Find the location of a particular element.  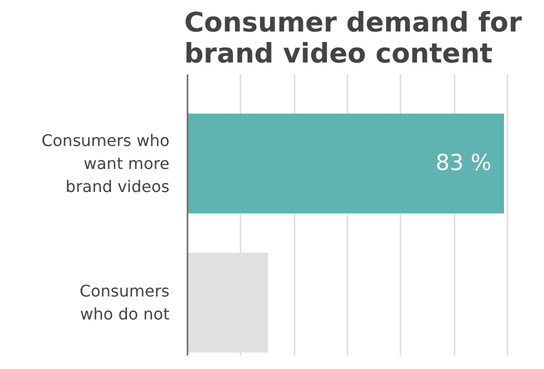

y-tick-label: Consumers who do not is located at coordinates (125, 303).